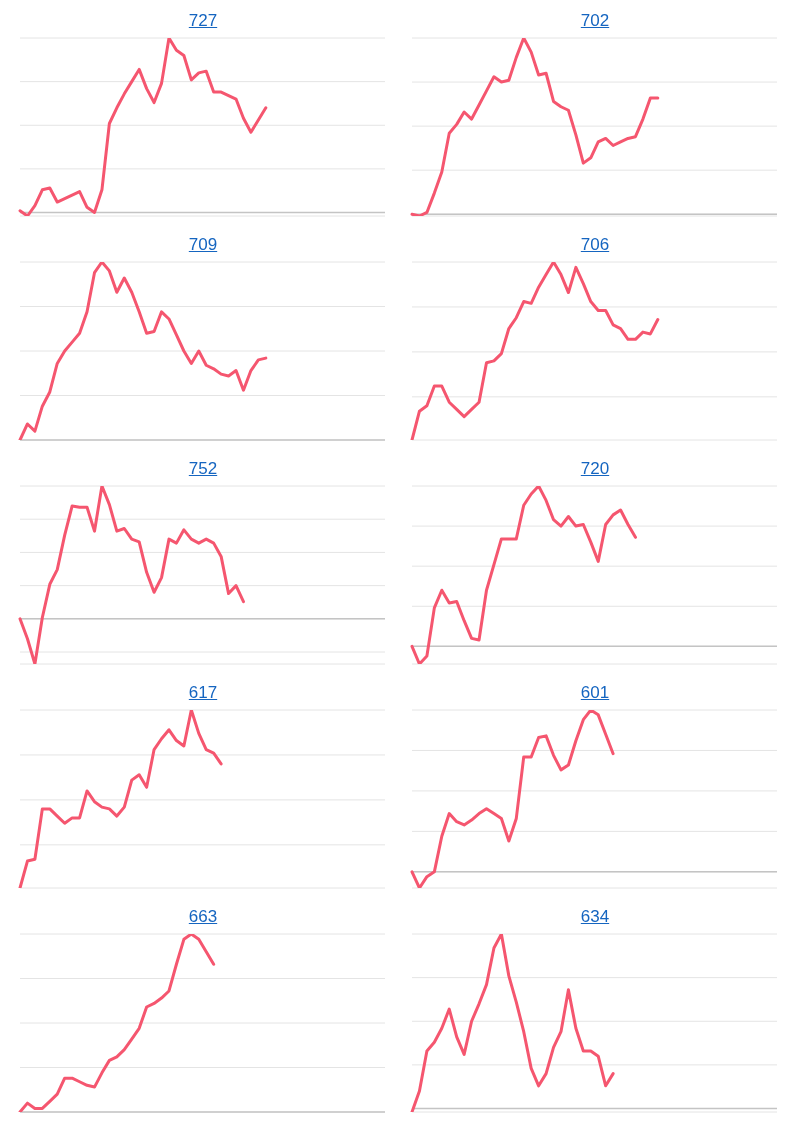 Image resolution: width=800 pixels, height=1146 pixels. I want to click on chart-title: 702, so click(595, 21).